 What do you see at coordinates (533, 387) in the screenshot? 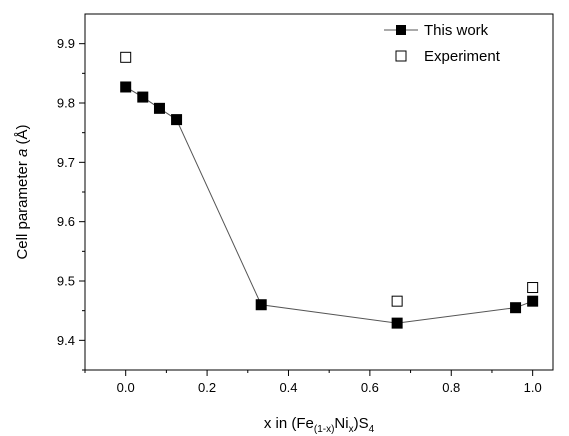
I see `x-tick-label: 1.0` at bounding box center [533, 387].